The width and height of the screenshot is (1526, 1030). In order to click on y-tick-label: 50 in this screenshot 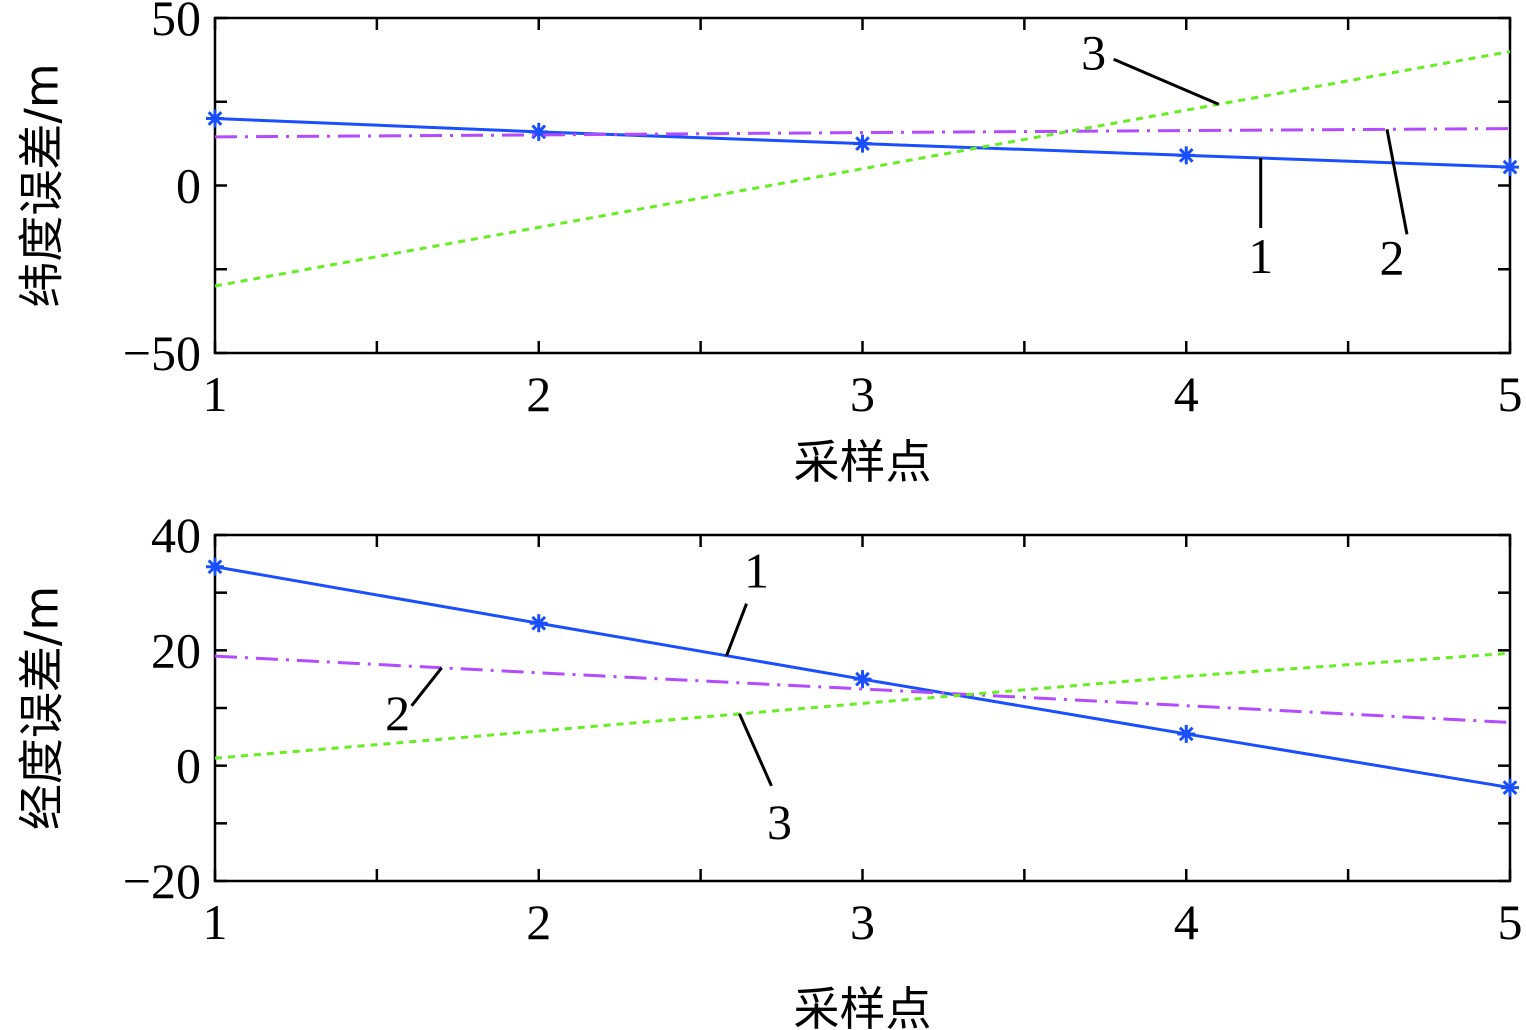, I will do `click(176, 23)`.